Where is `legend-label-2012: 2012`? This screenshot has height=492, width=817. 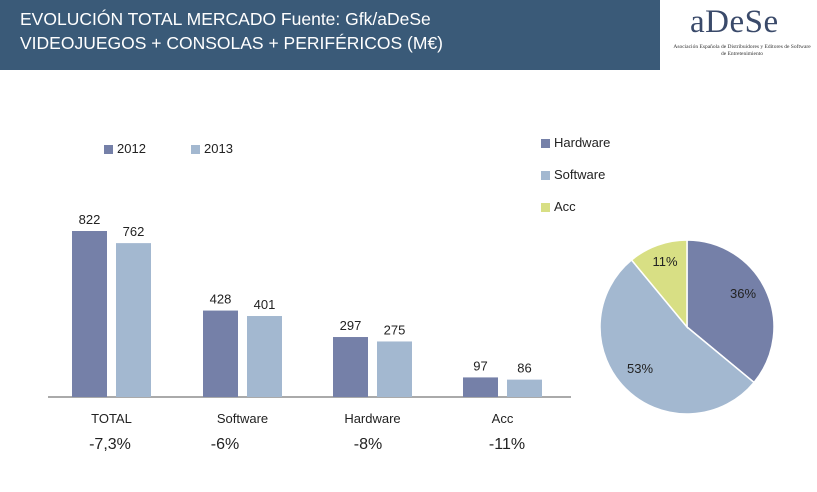 legend-label-2012: 2012 is located at coordinates (131, 148).